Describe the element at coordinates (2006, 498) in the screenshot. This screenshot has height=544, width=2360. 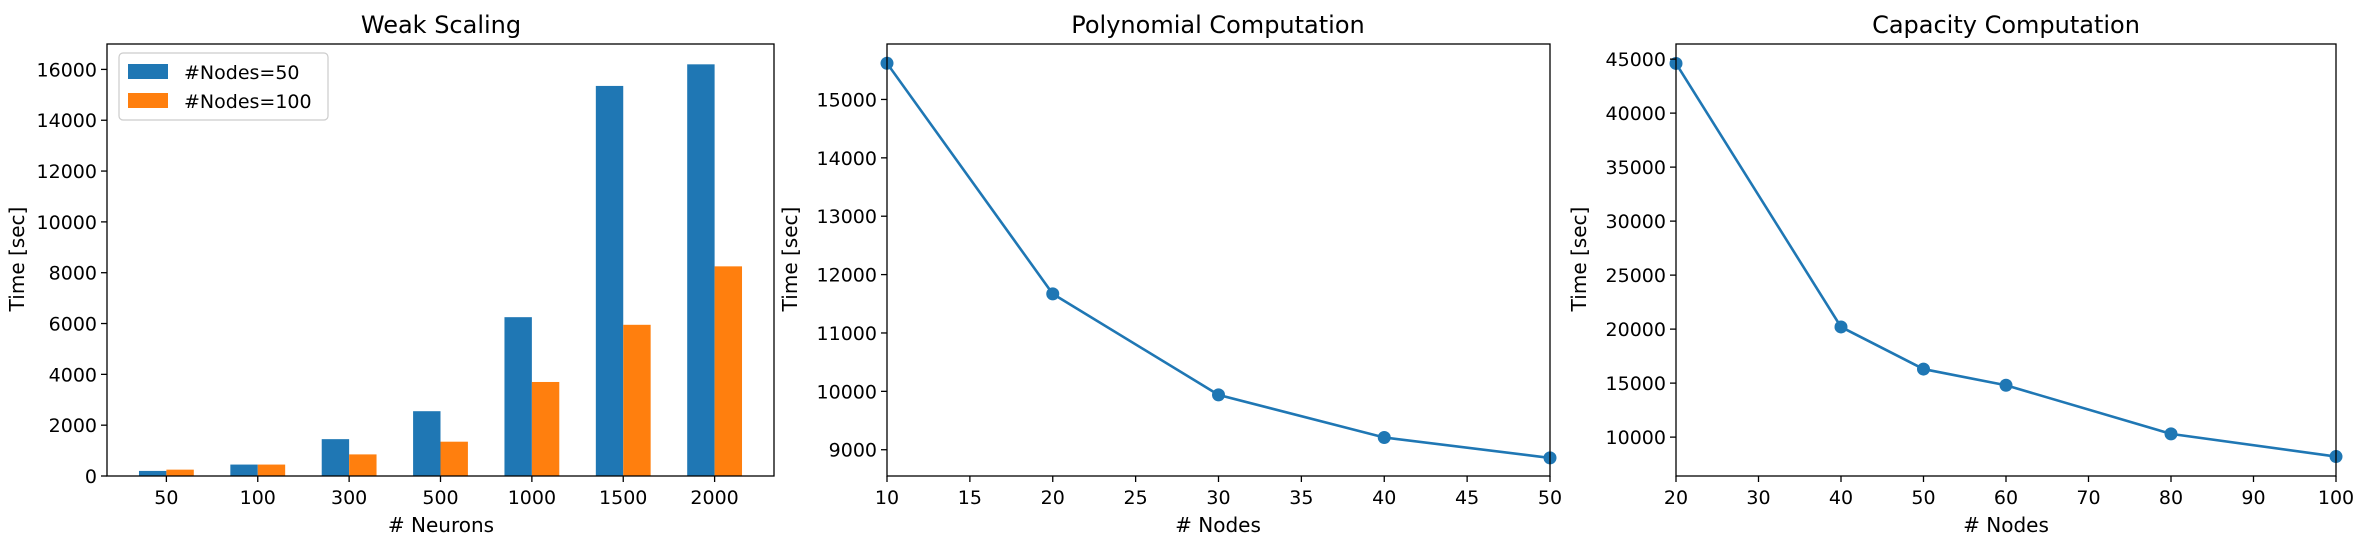
I see `capacity-xtick-label: 60` at that location.